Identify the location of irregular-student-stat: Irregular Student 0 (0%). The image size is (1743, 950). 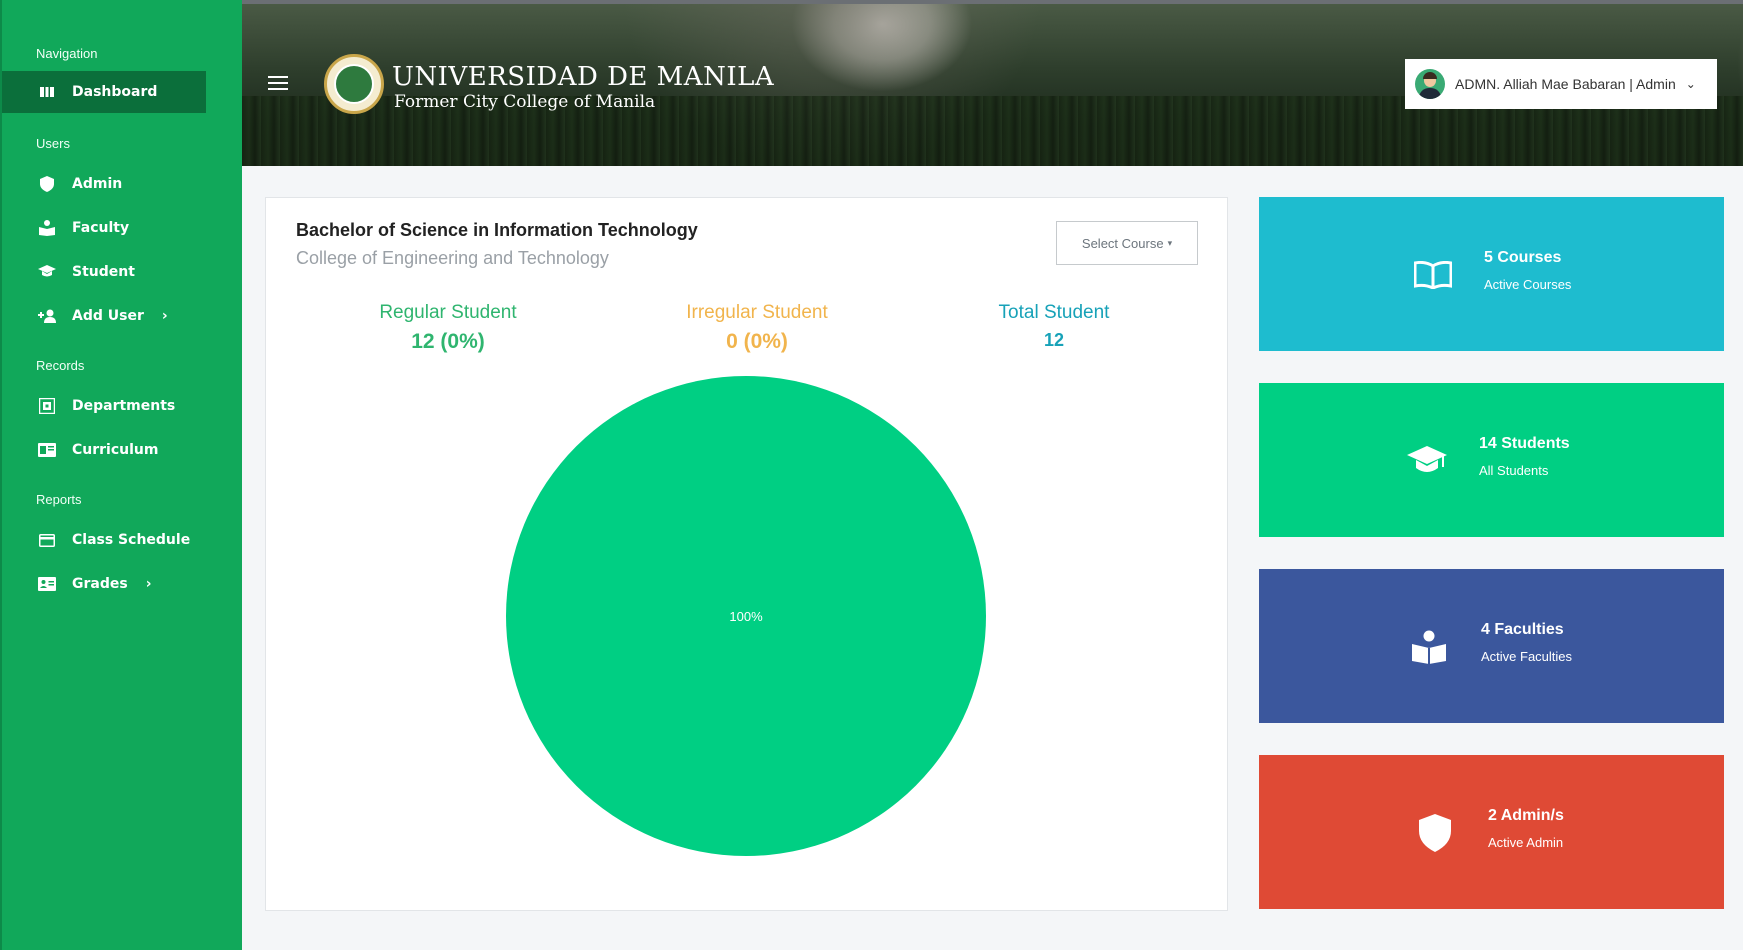
(757, 328).